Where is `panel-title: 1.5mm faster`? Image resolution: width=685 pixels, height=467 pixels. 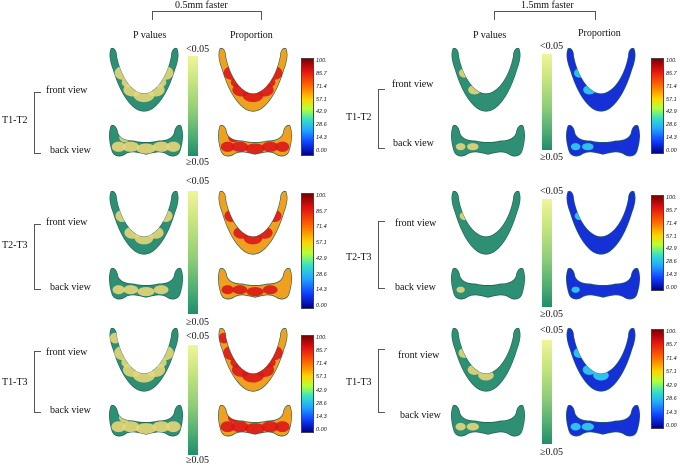 panel-title: 1.5mm faster is located at coordinates (547, 5).